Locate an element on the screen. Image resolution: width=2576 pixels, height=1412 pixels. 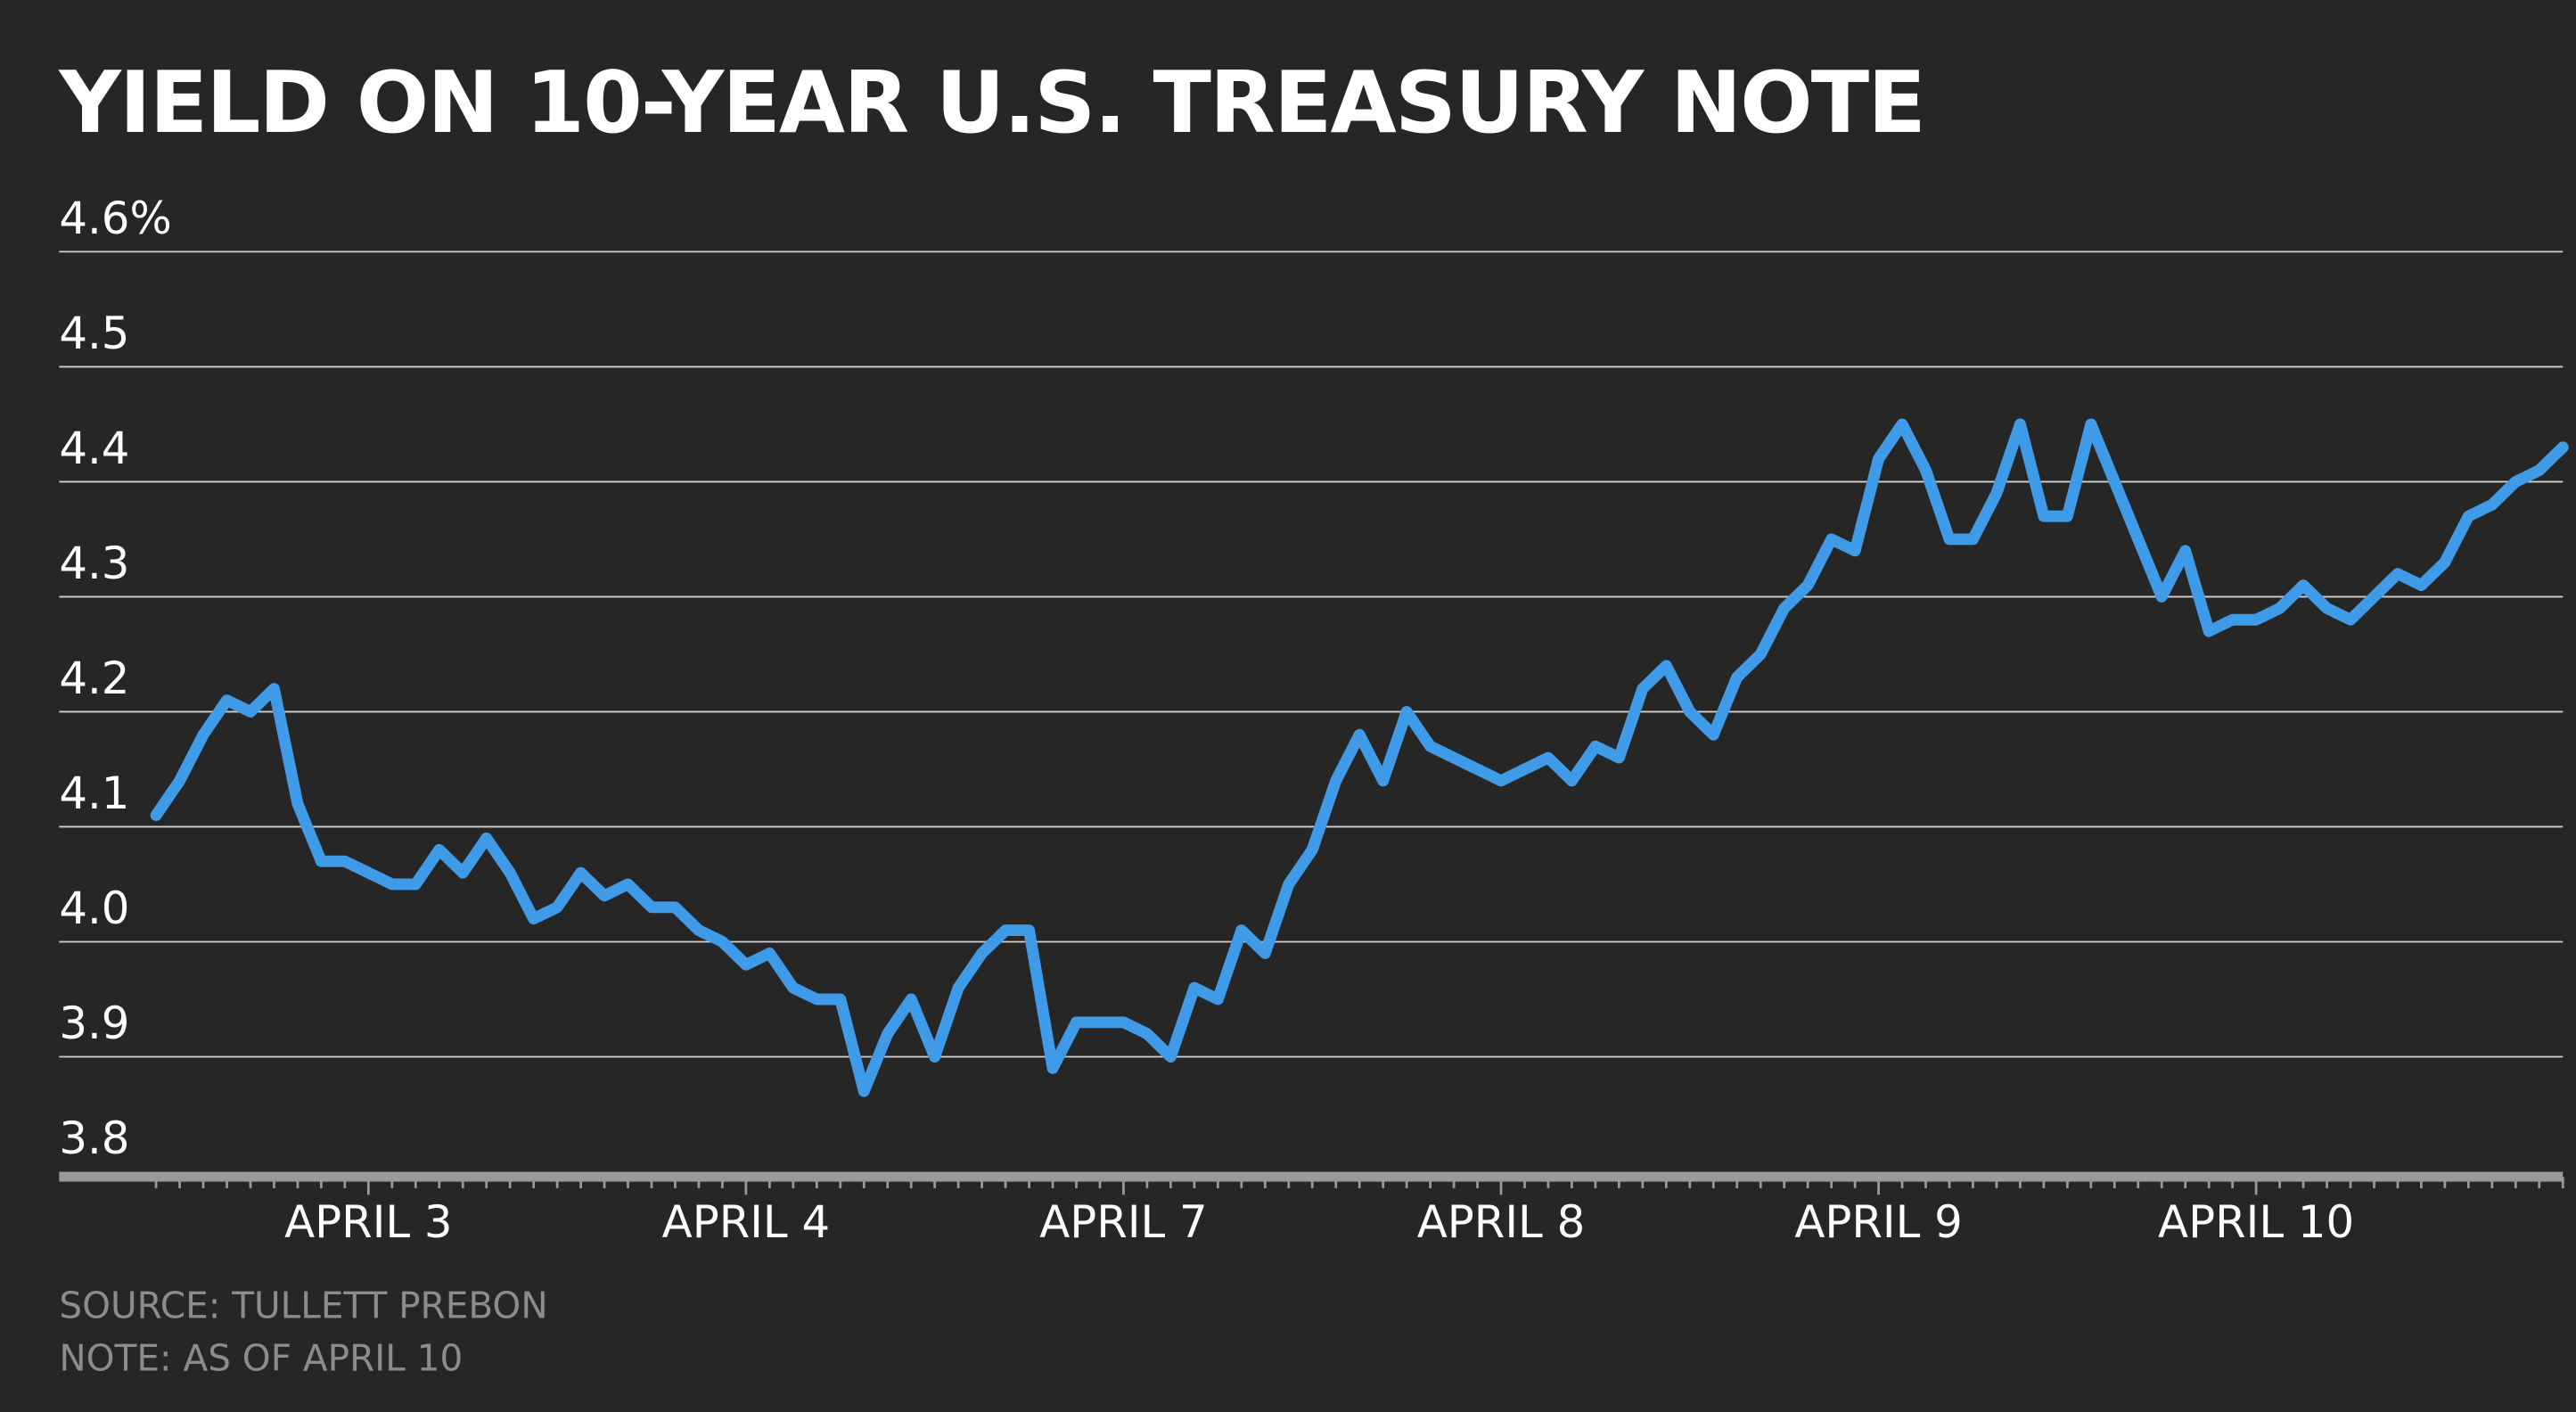
x-tick-label: APRIL 7 is located at coordinates (1123, 1222).